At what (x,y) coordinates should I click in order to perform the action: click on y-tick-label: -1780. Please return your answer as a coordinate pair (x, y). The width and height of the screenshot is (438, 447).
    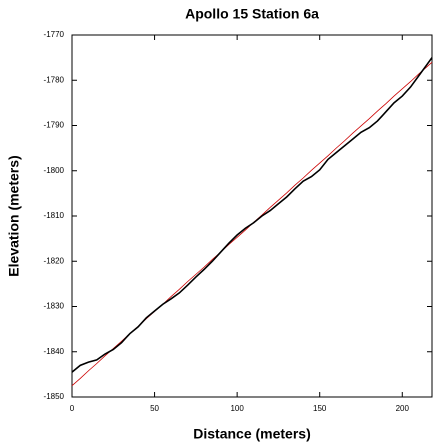
    Looking at the image, I should click on (54, 79).